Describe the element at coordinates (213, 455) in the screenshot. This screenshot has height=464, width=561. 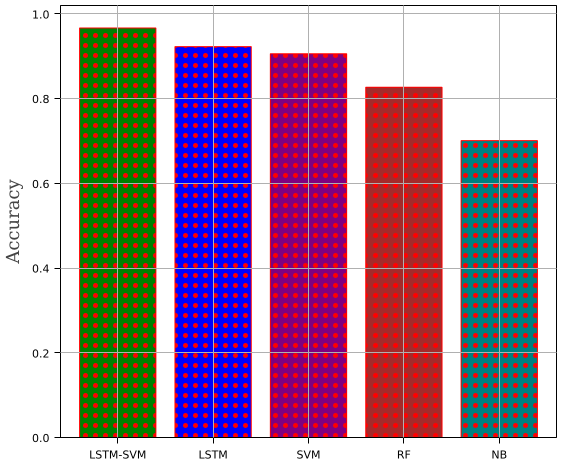
I see `x-tick-label: LSTM` at that location.